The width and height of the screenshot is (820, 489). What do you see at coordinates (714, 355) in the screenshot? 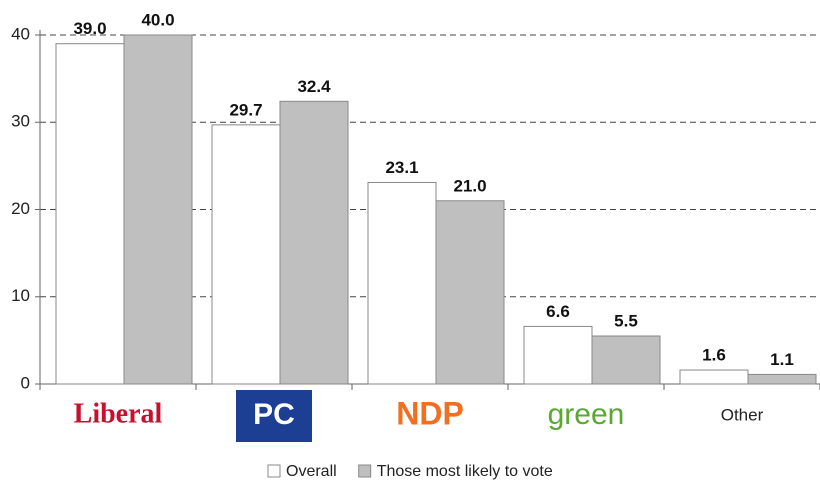
I see `value-label: 1.6` at bounding box center [714, 355].